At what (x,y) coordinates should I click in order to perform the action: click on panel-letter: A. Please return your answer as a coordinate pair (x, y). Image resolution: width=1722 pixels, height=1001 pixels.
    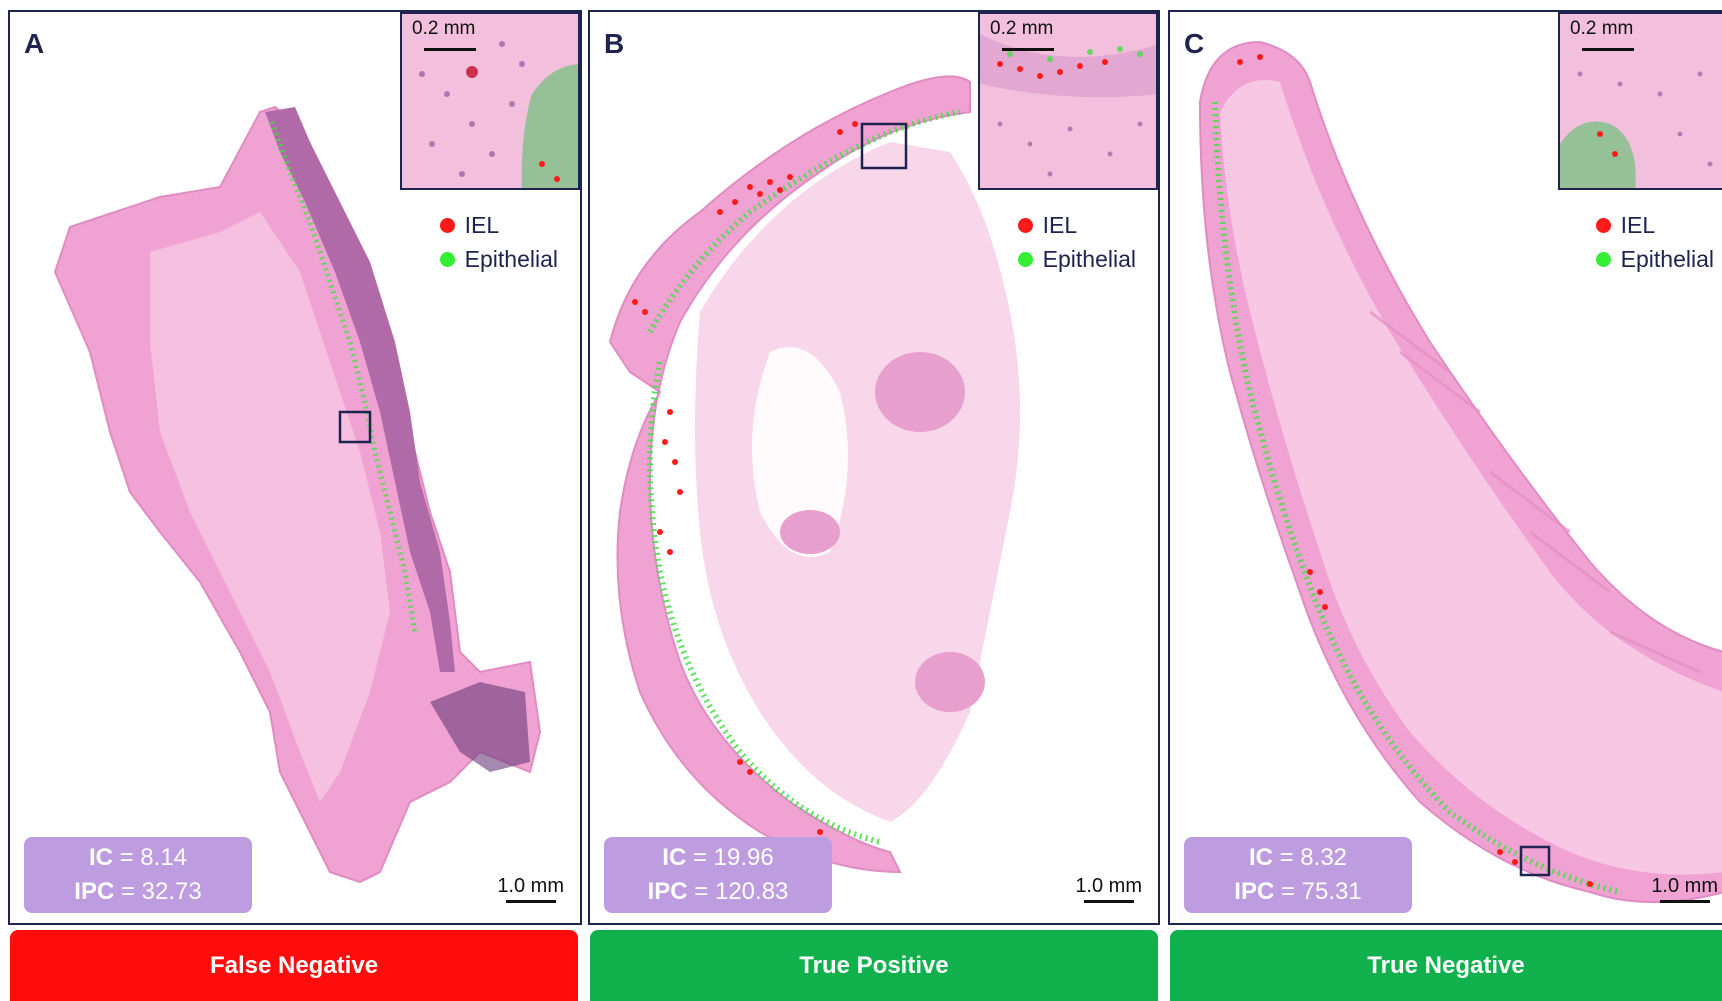
    Looking at the image, I should click on (34, 43).